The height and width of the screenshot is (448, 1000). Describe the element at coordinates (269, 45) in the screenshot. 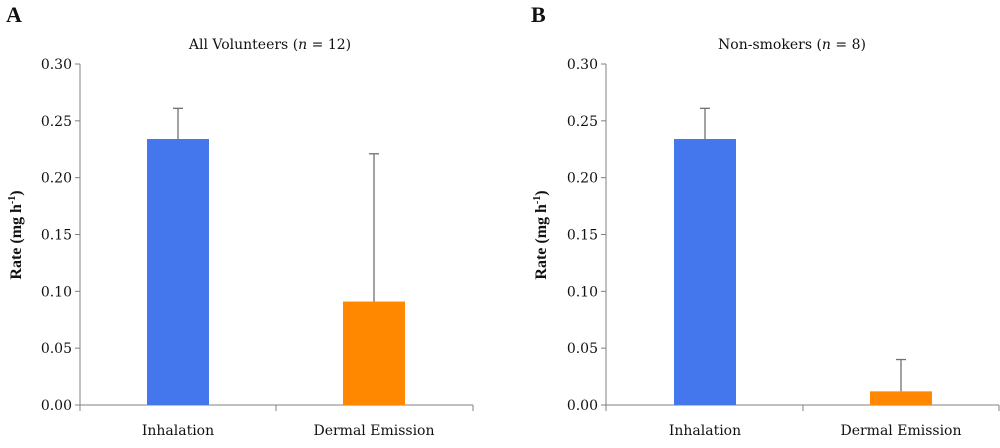

I see `chart-title: All Volunteers (n = 12)` at that location.